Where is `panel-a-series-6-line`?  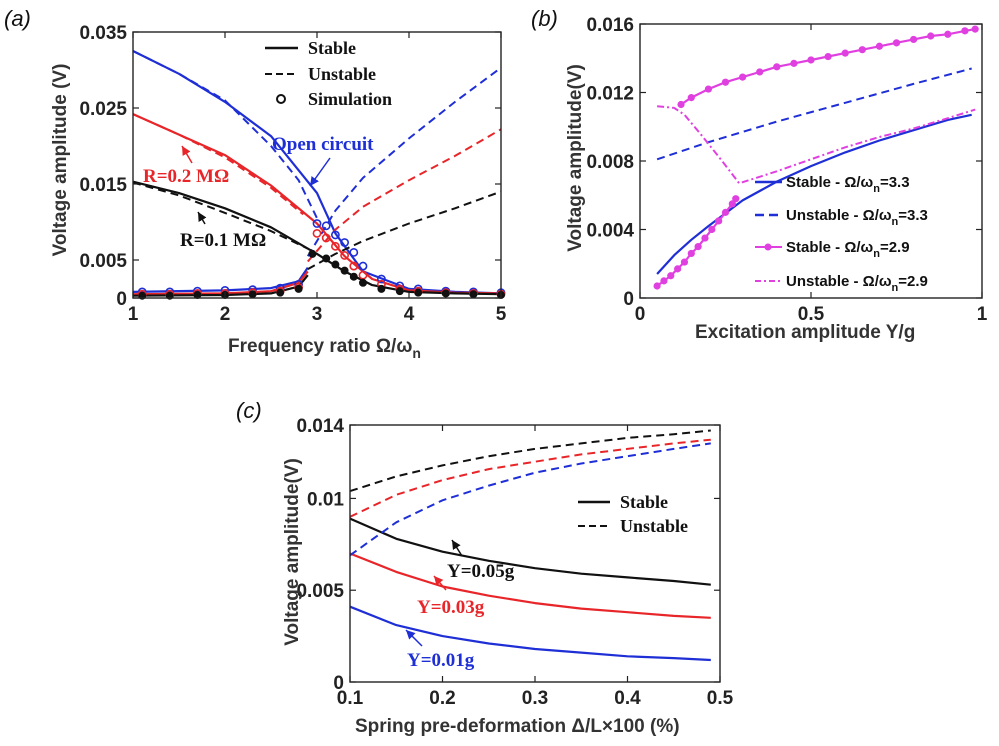
panel-a-series-6-line is located at coordinates (404, 195).